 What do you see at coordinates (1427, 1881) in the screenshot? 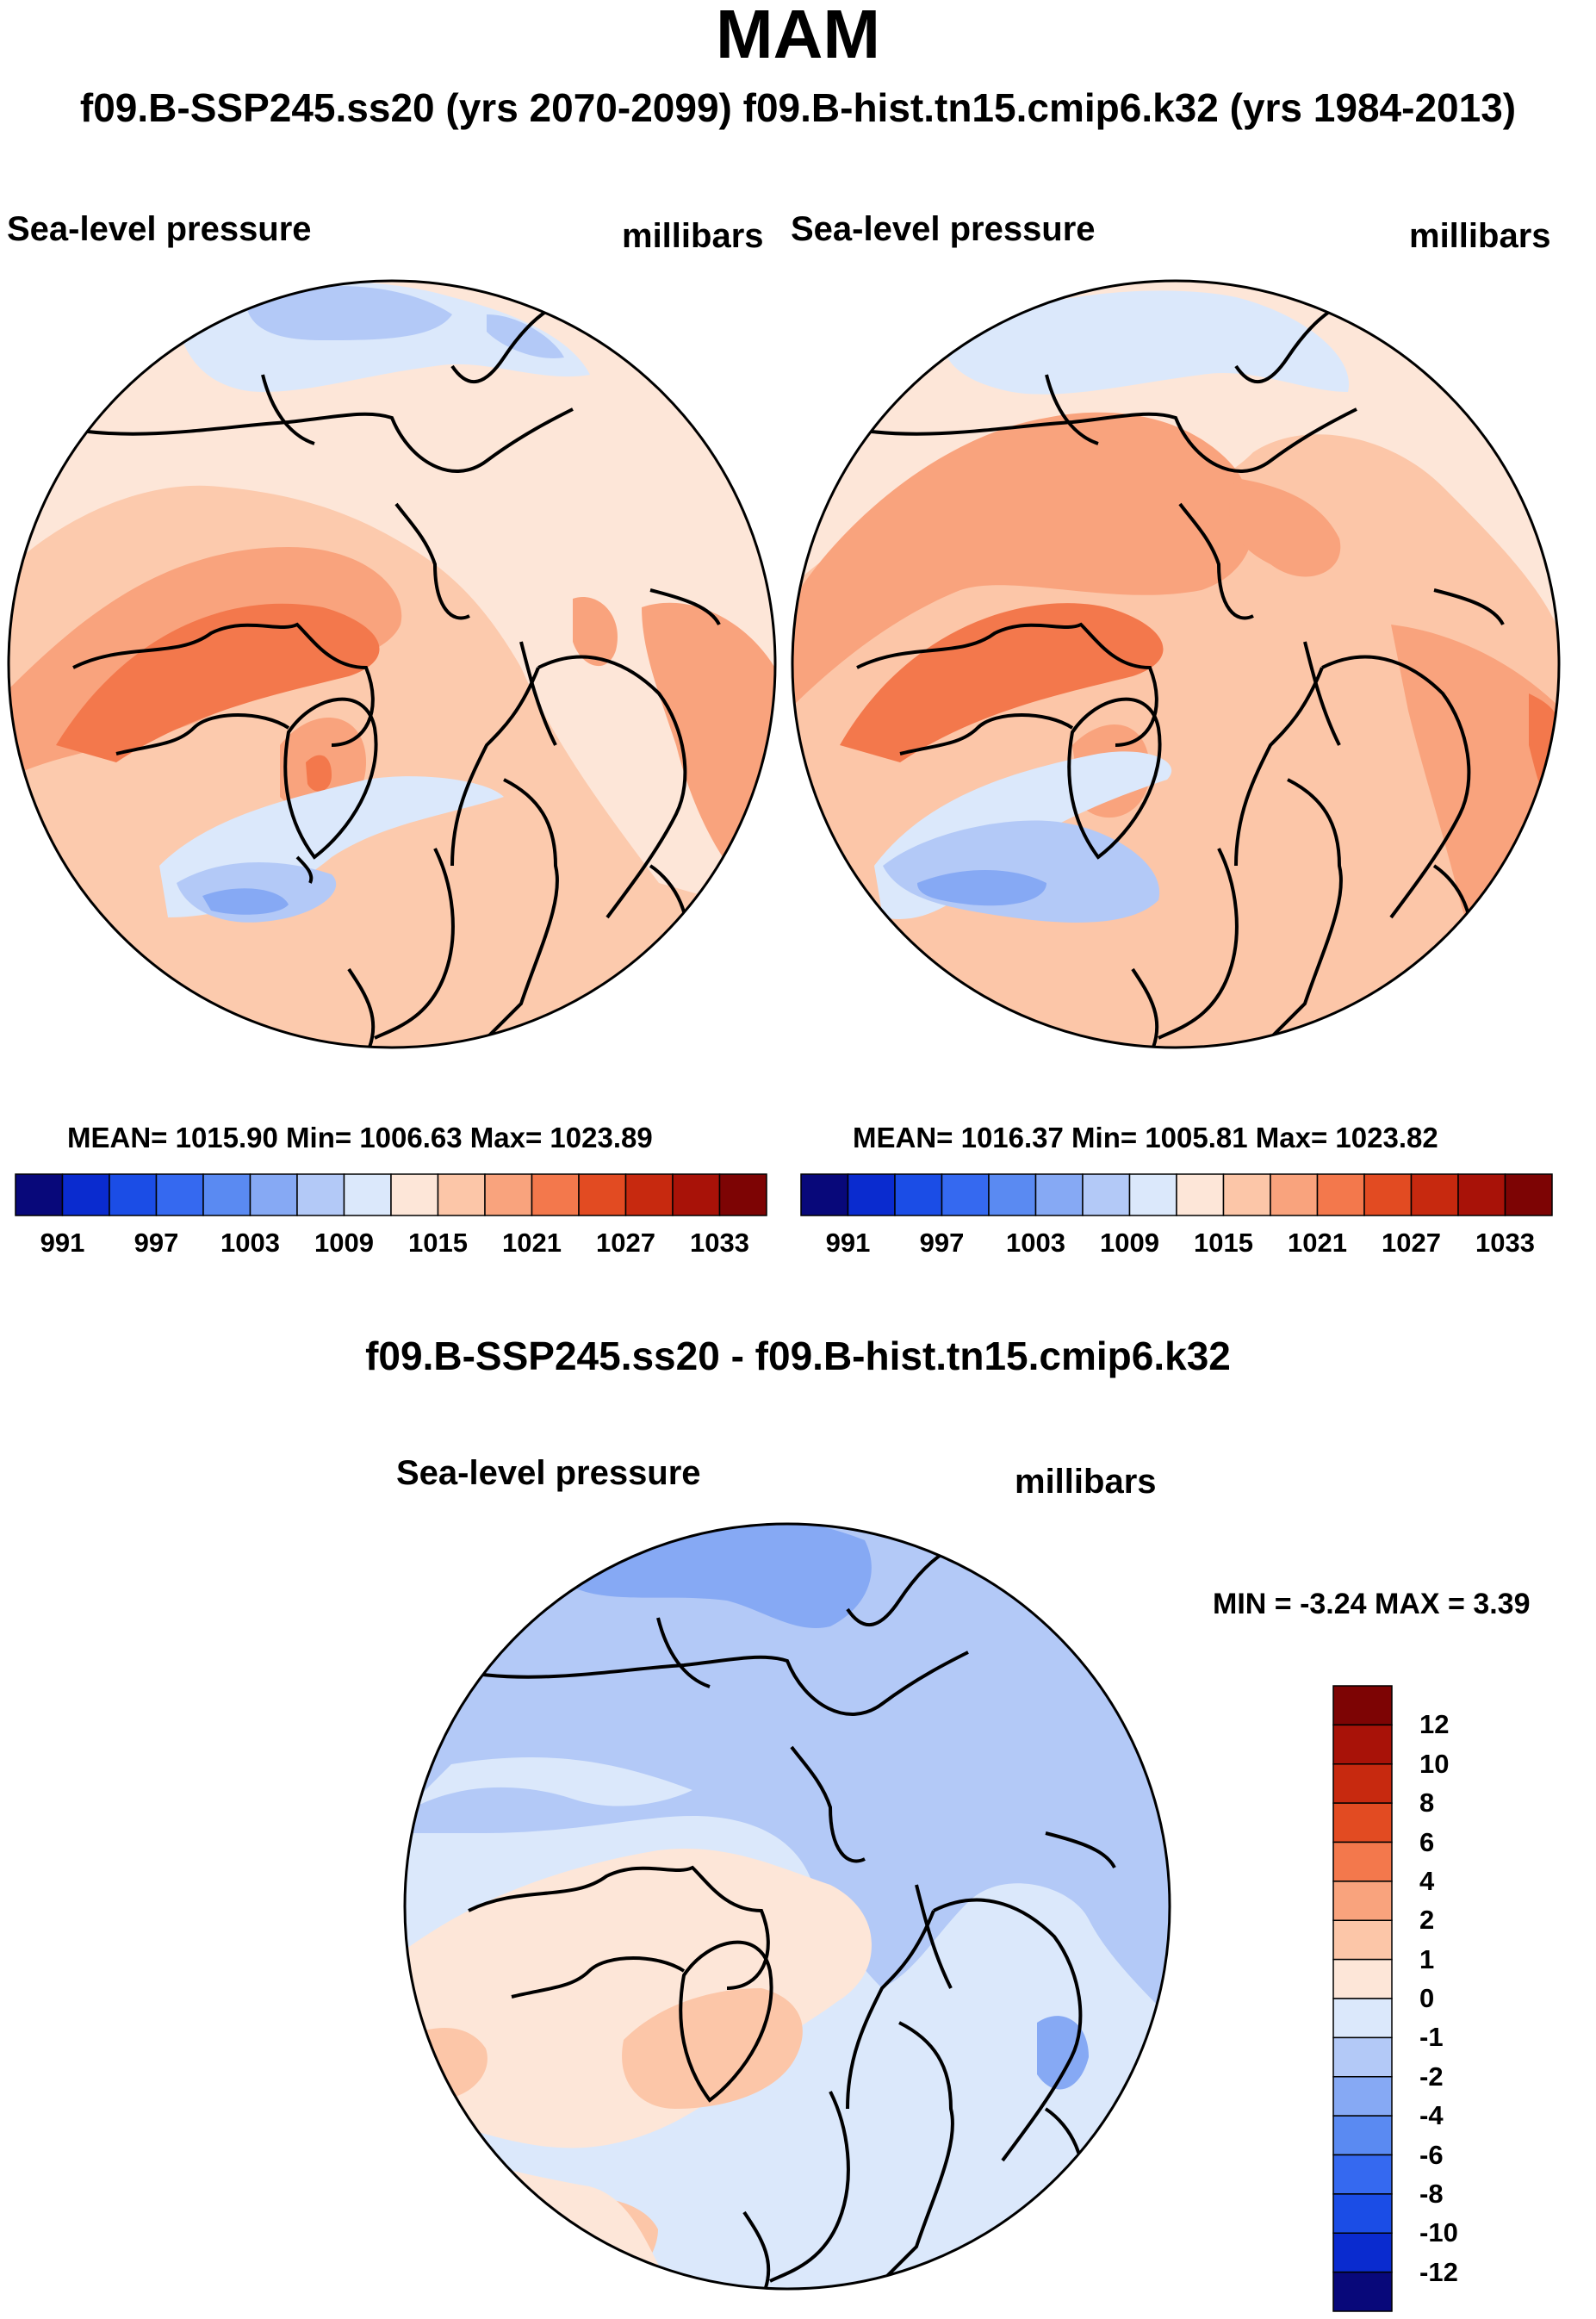
I see `colorbar-tick-label: 4` at bounding box center [1427, 1881].